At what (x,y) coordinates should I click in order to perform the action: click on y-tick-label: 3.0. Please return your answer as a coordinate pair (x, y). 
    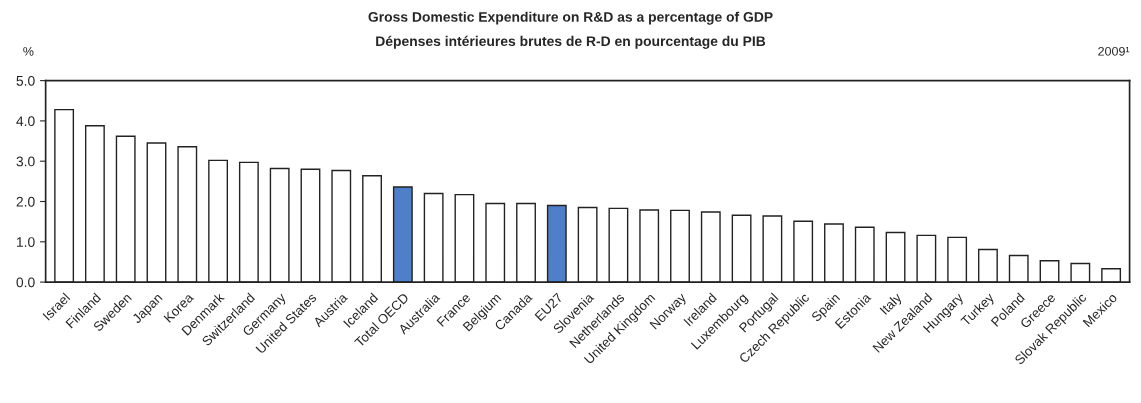
    Looking at the image, I should click on (25, 161).